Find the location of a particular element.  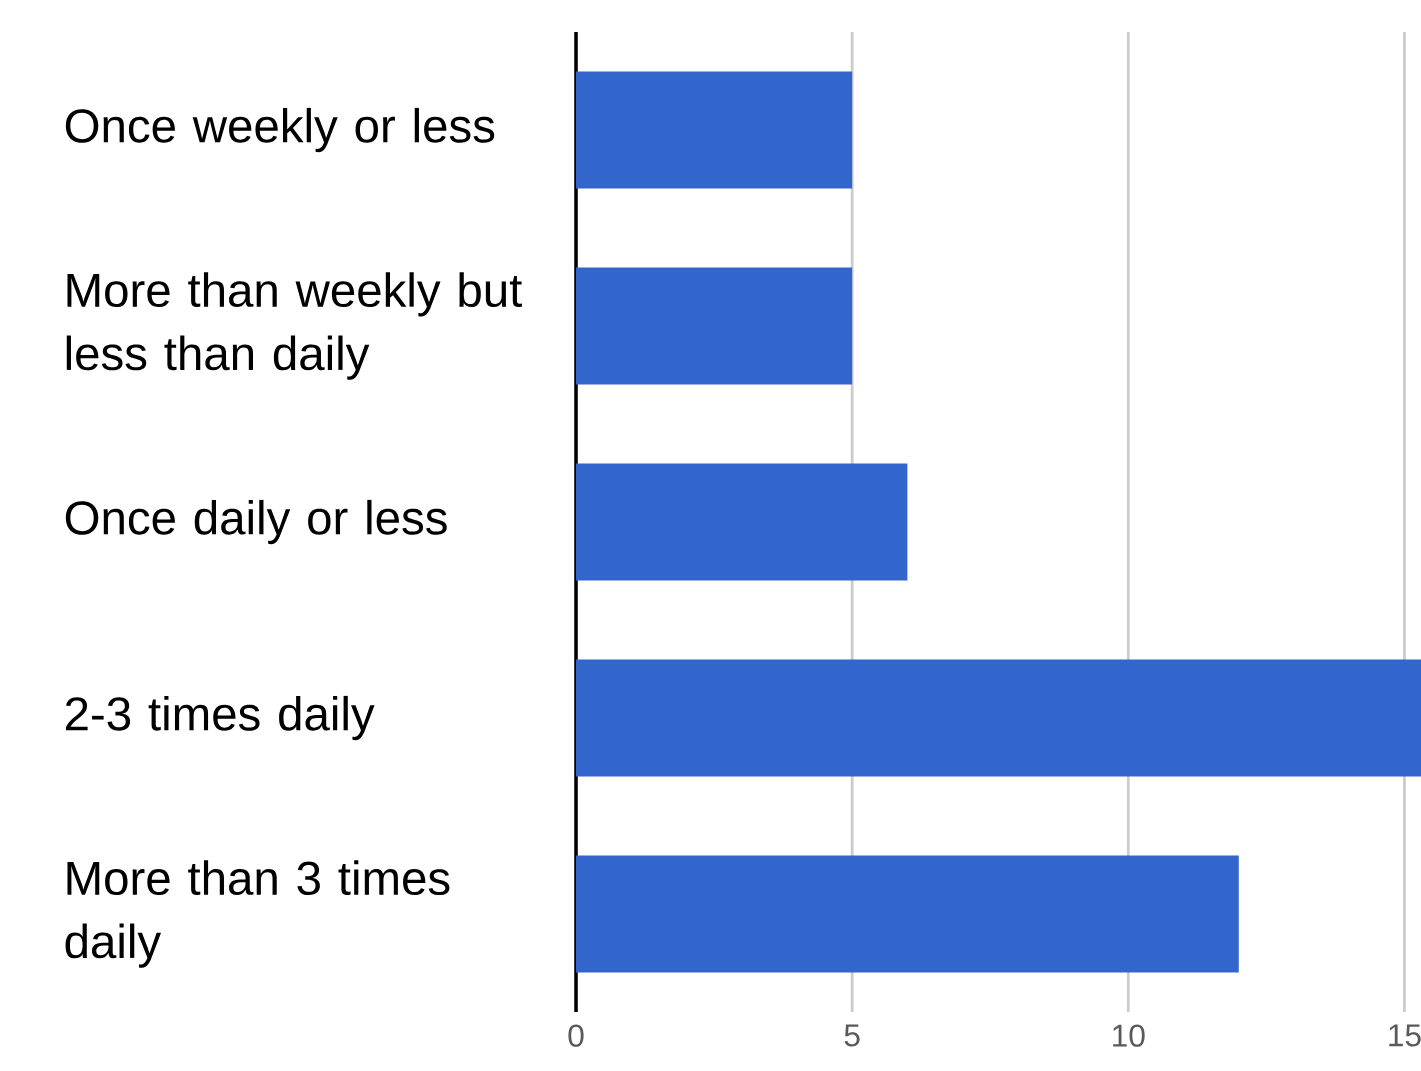

y-tick-label: More than weekly but less than daily is located at coordinates (294, 326).